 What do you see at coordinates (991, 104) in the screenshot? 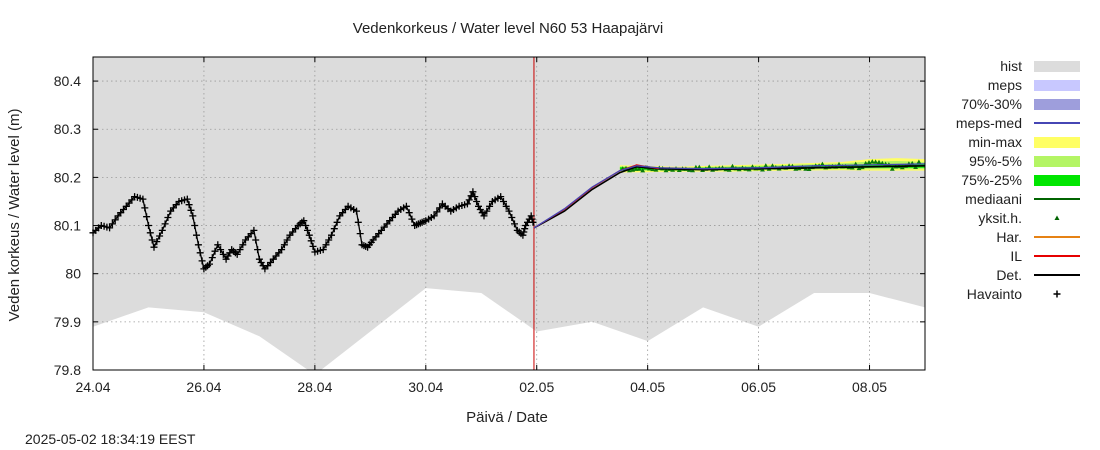
I see `legend-label: 70%-30%` at bounding box center [991, 104].